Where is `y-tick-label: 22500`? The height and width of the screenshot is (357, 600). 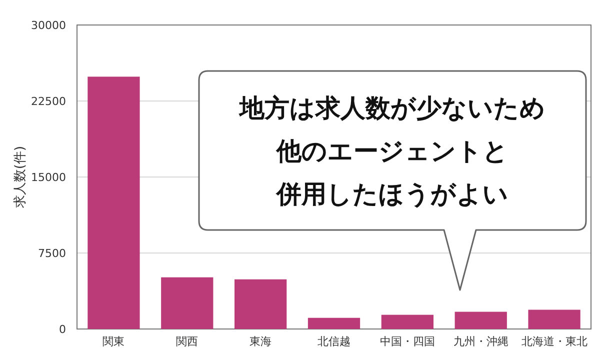 y-tick-label: 22500 is located at coordinates (48, 101).